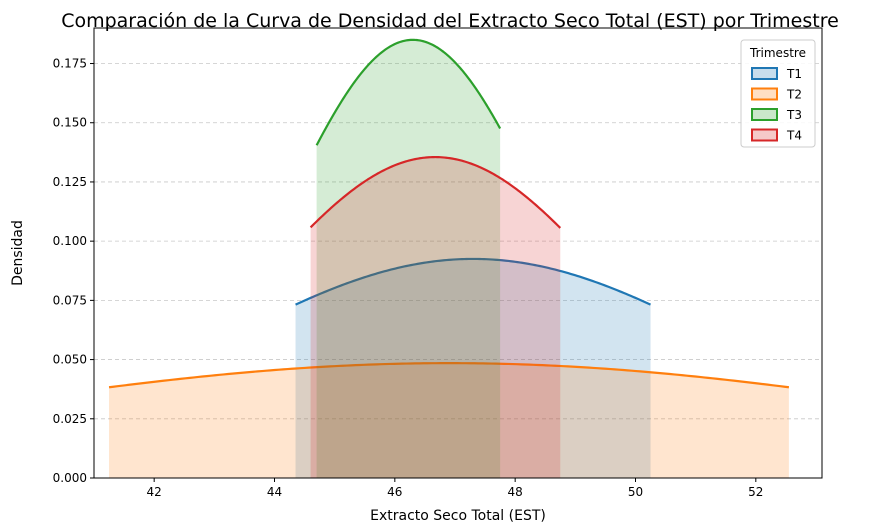 This screenshot has height=531, width=895. Describe the element at coordinates (777, 53) in the screenshot. I see `legend-title: Trimestre` at that location.